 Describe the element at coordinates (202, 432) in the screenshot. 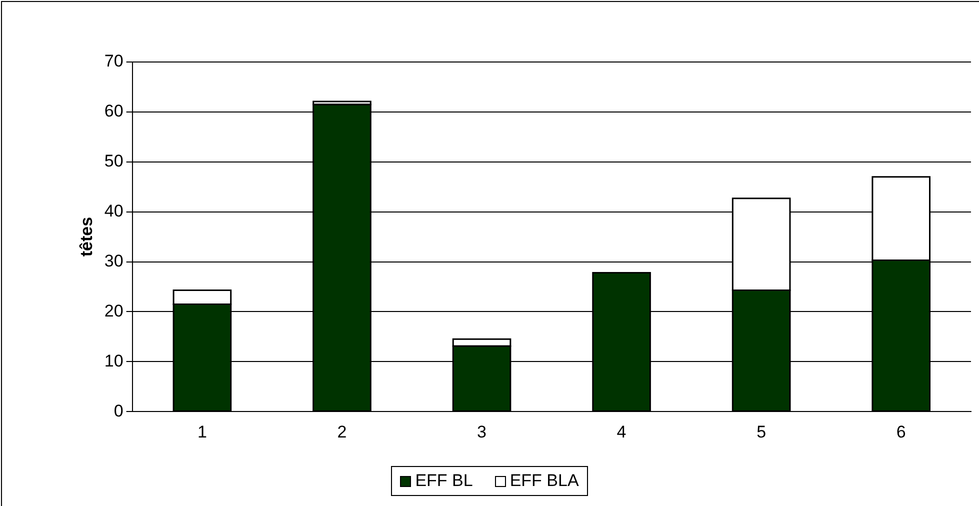

I see `x-tick-label: 1` at that location.